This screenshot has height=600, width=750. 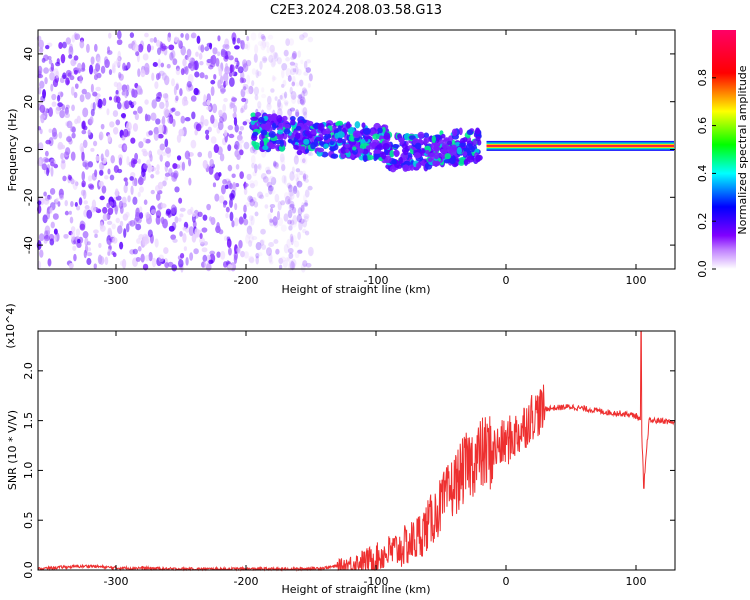 I want to click on spectrogram-y-tick-label: 20, so click(x=28, y=102).